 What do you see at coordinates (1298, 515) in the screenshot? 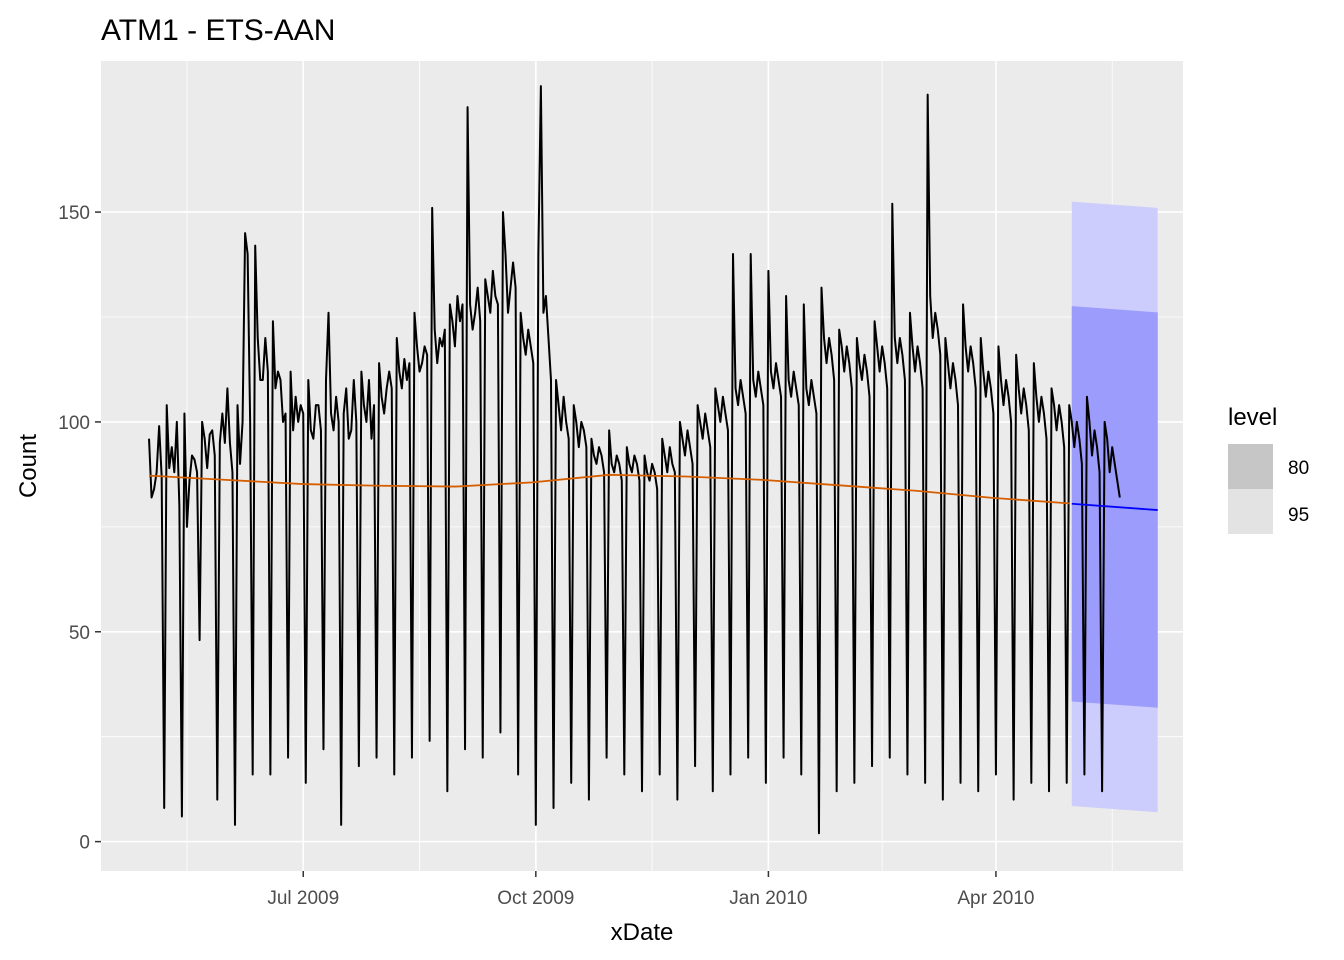
I see `legend-label-95: 95` at bounding box center [1298, 515].